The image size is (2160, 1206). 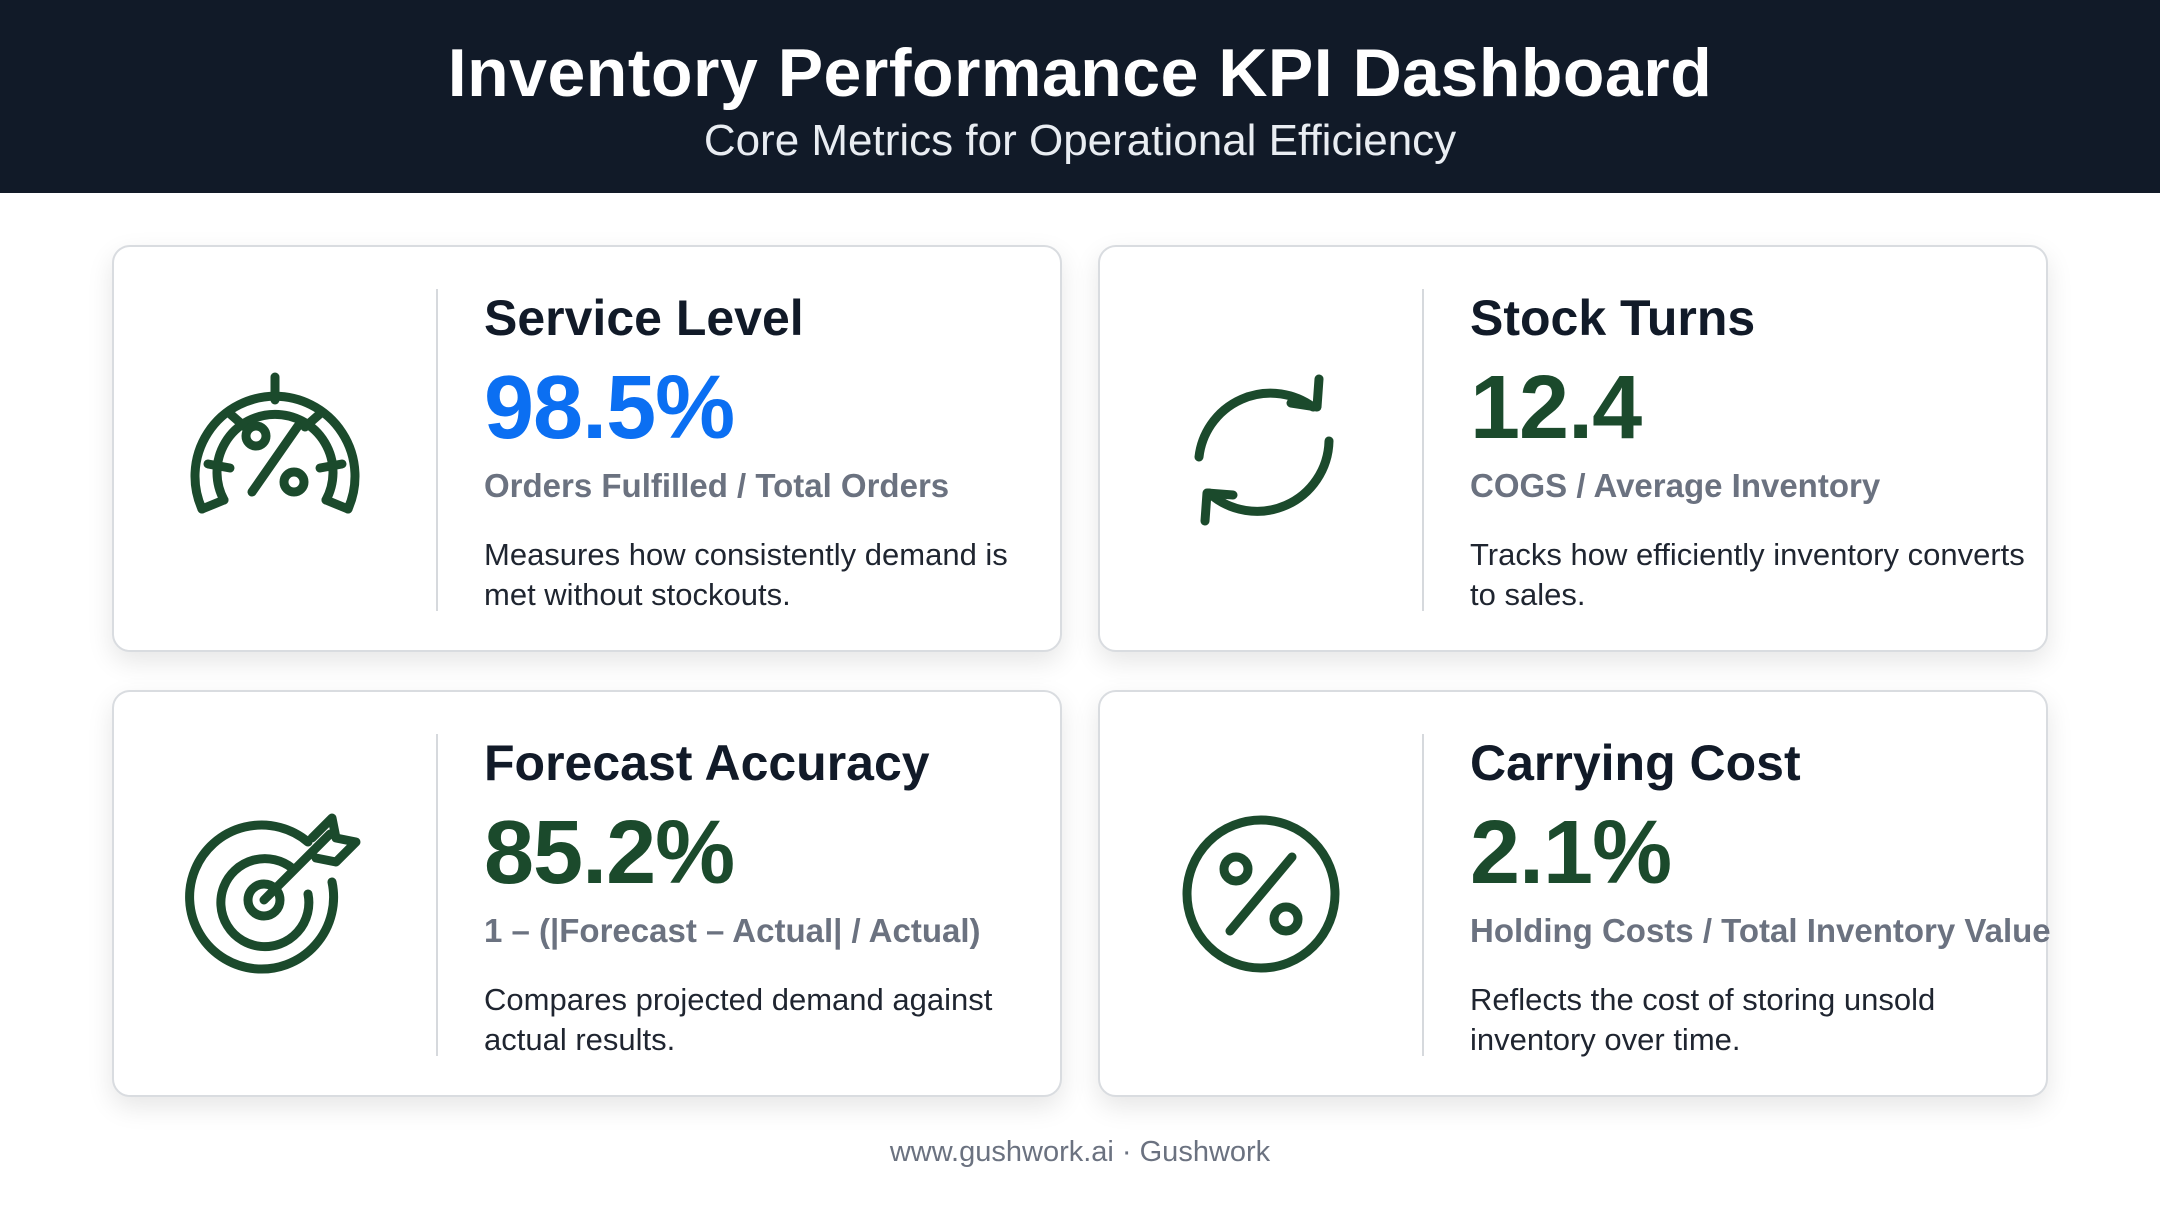 I want to click on footer-attribution: www.gushwork.ai · Gushwork, so click(x=1080, y=1152).